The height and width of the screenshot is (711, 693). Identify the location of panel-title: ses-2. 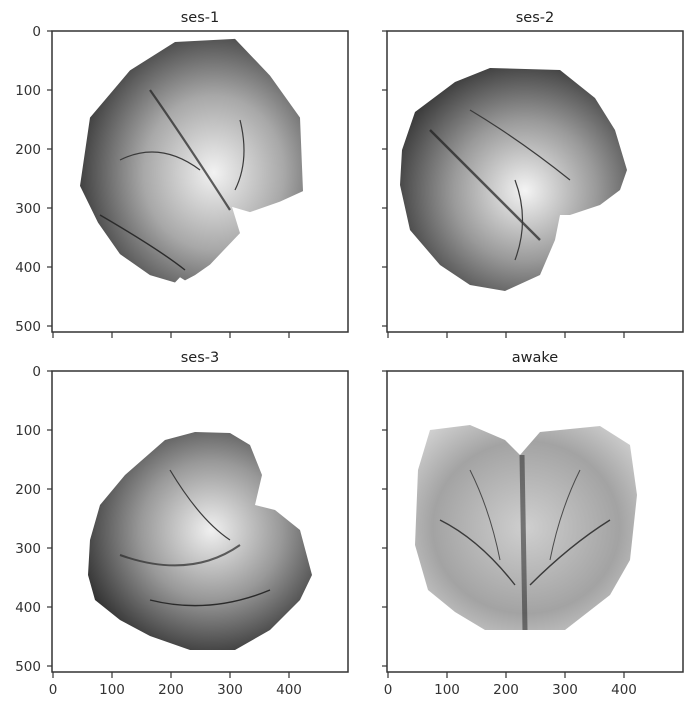
(535, 18).